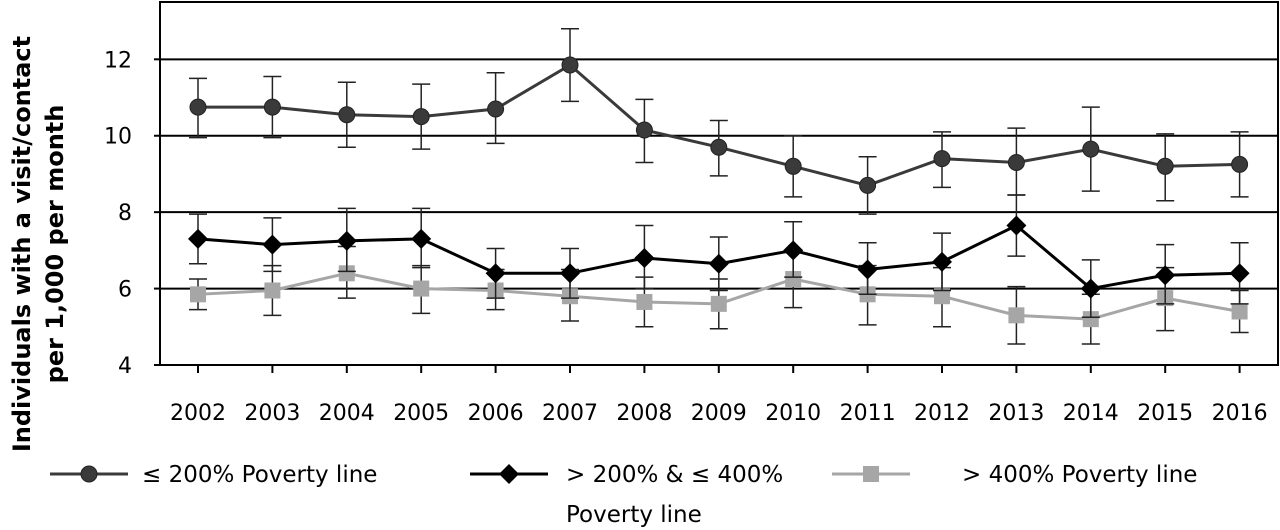  Describe the element at coordinates (793, 413) in the screenshot. I see `x-tick-label: 2010` at that location.